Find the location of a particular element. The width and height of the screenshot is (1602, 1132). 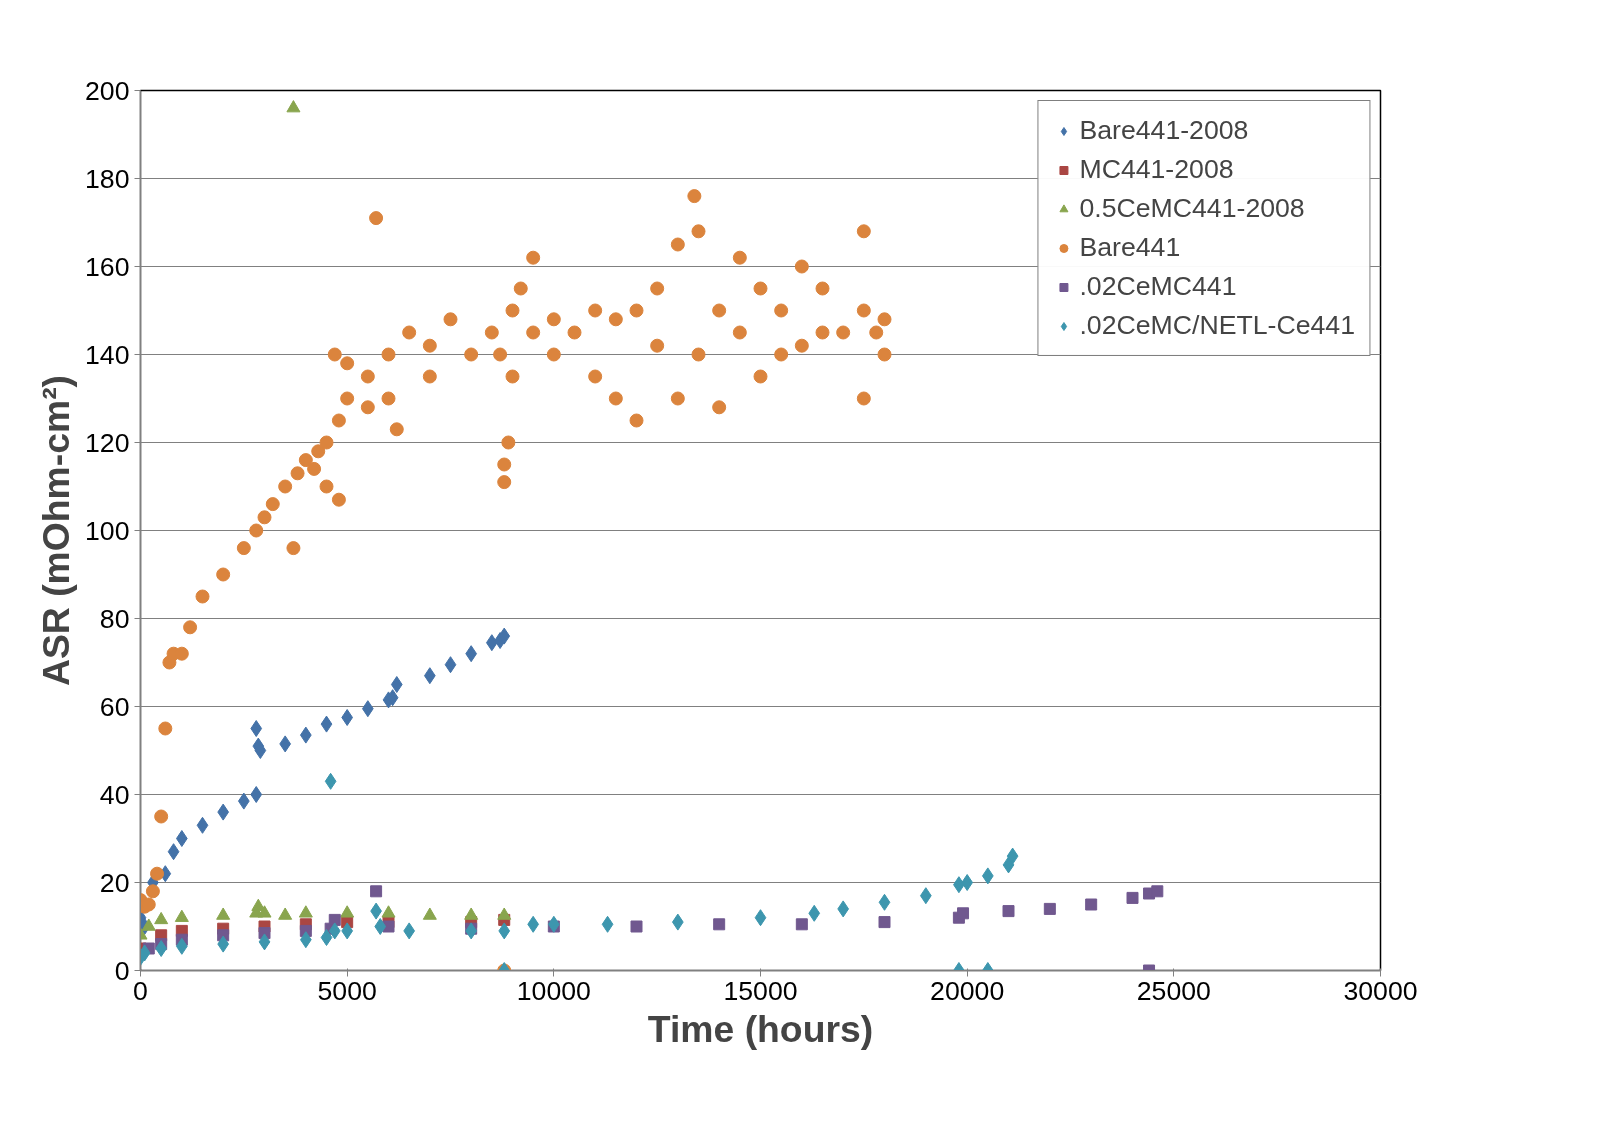

y-tick-label: 140 is located at coordinates (107, 354).